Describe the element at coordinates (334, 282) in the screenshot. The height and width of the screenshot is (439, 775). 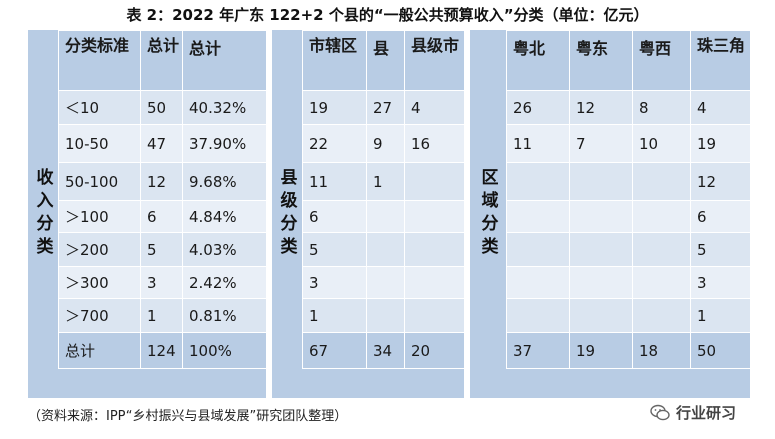
I see `county-cell: 3` at that location.